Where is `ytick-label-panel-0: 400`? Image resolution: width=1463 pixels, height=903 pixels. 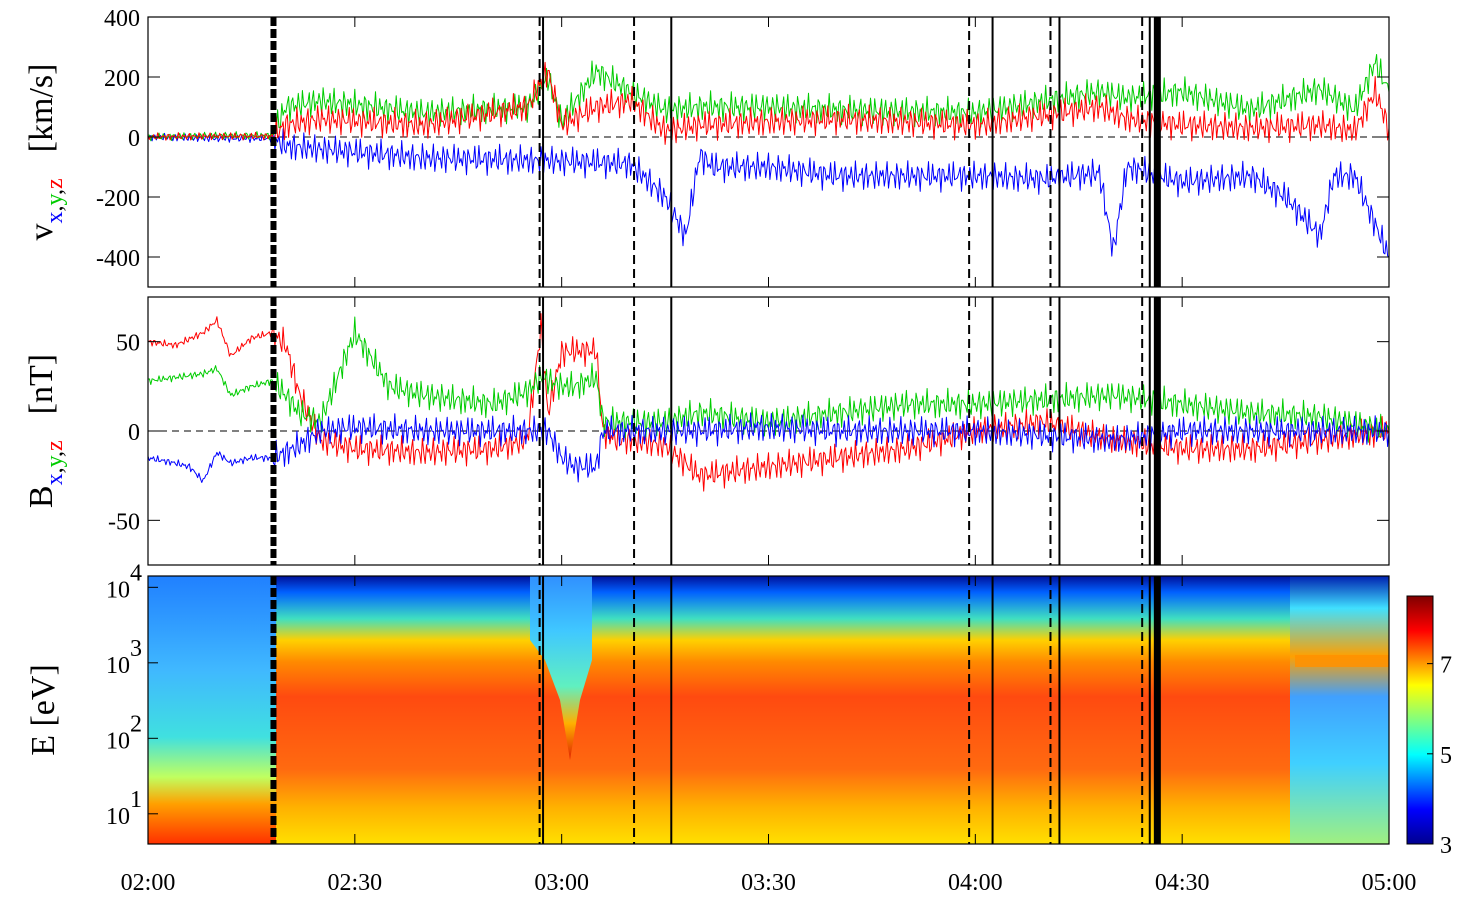 ytick-label-panel-0: 400 is located at coordinates (122, 19).